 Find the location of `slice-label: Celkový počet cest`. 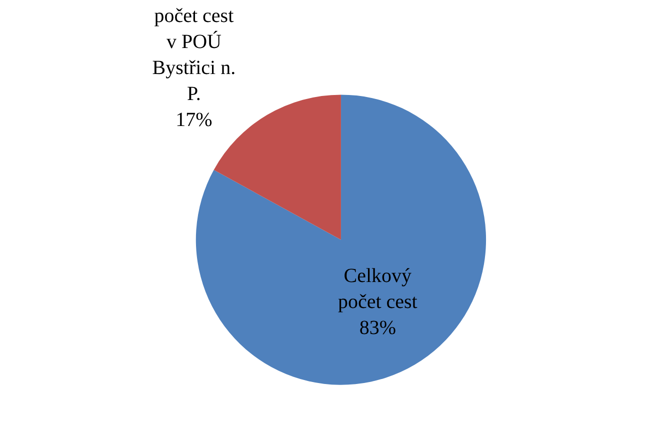

slice-label: Celkový počet cest is located at coordinates (378, 289).